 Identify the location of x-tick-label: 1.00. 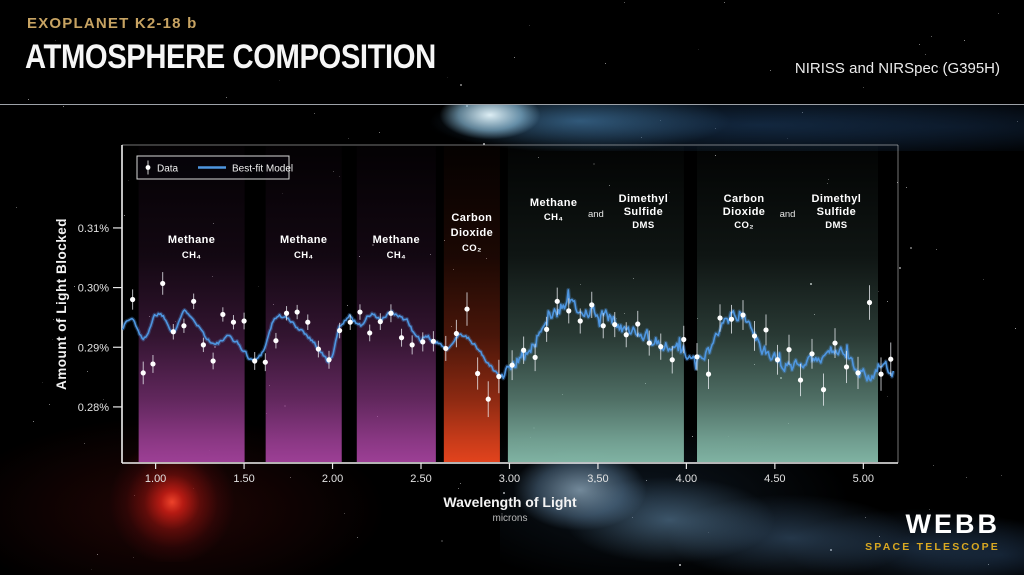
(155, 479).